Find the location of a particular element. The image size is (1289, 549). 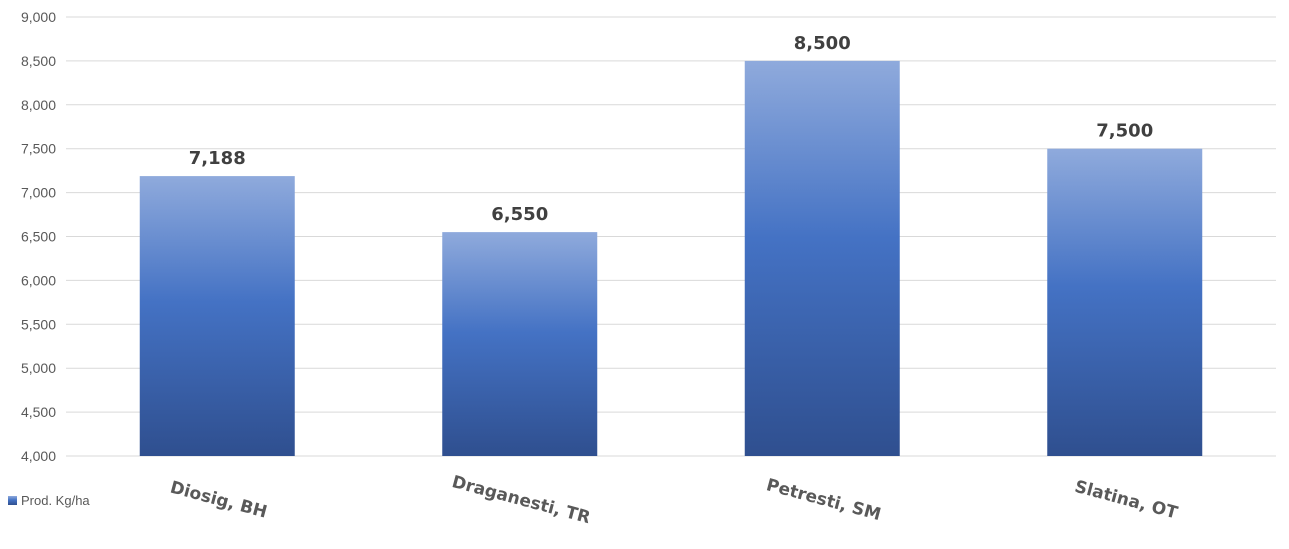

y-tick-label: 6,500 is located at coordinates (38, 237).